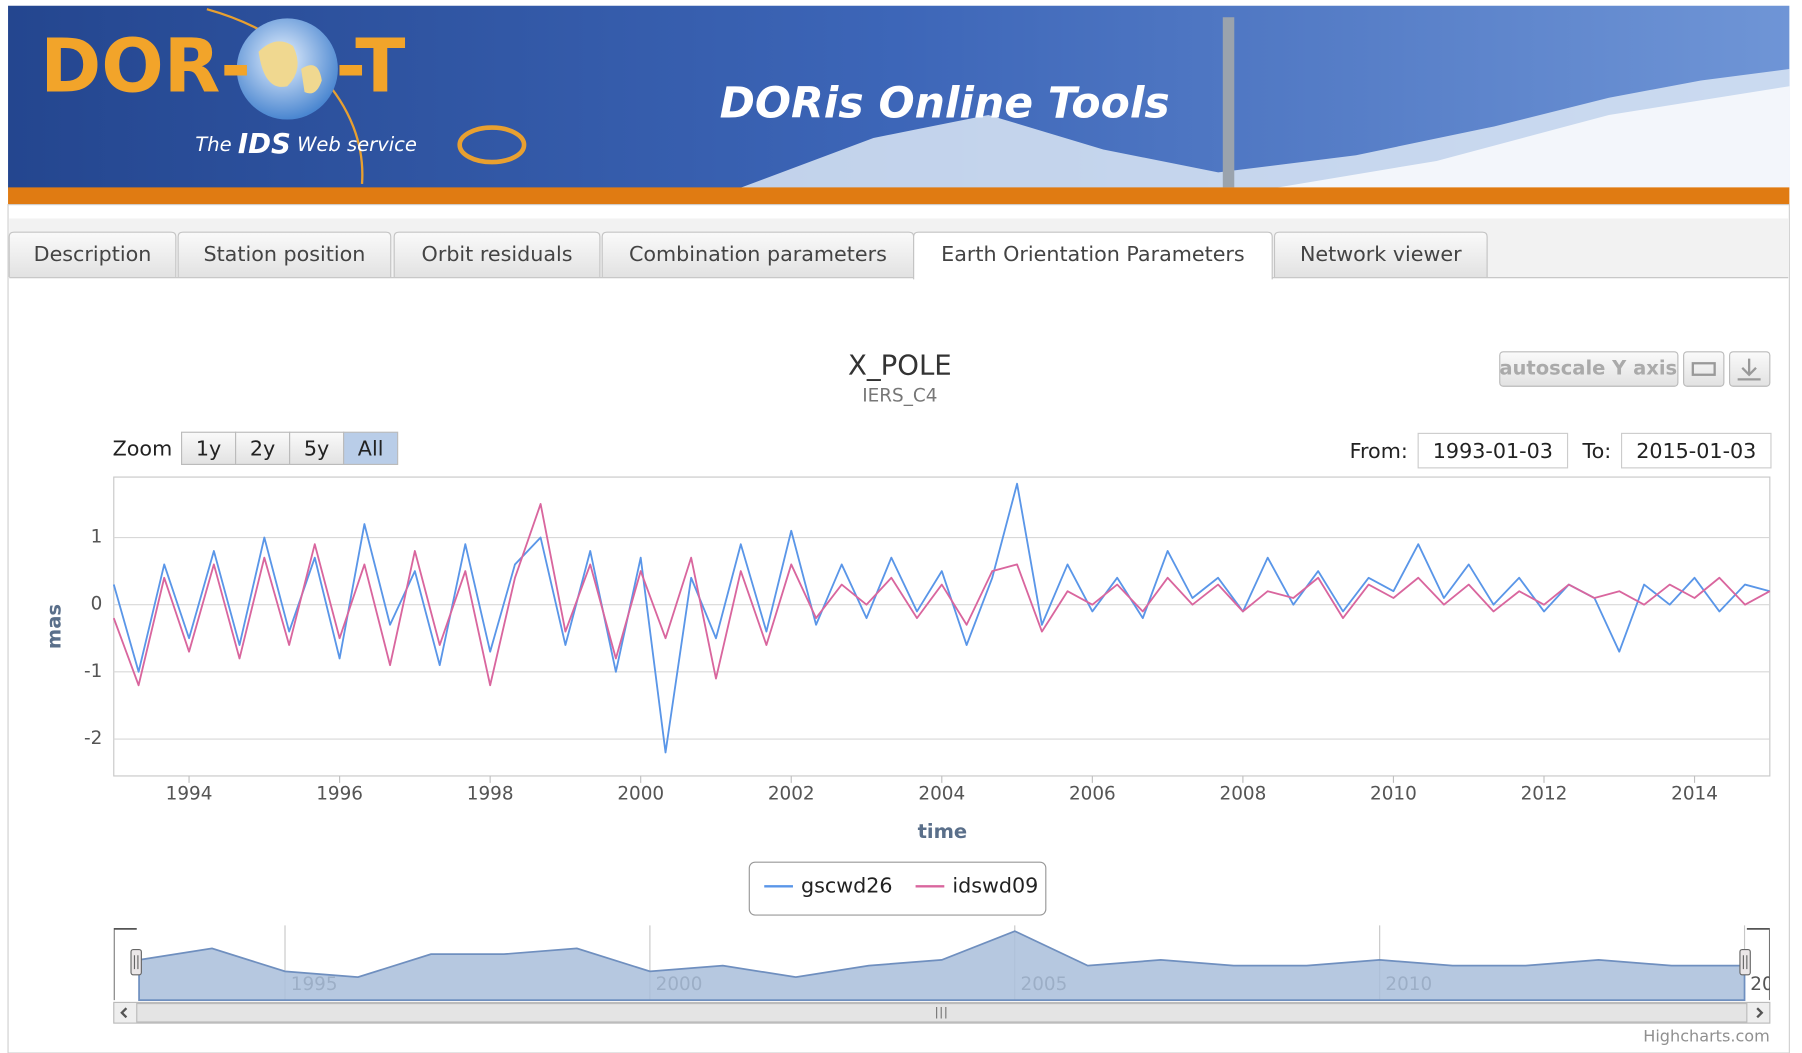 The width and height of the screenshot is (1802, 1053). I want to click on scroll-grip, so click(941, 1013).